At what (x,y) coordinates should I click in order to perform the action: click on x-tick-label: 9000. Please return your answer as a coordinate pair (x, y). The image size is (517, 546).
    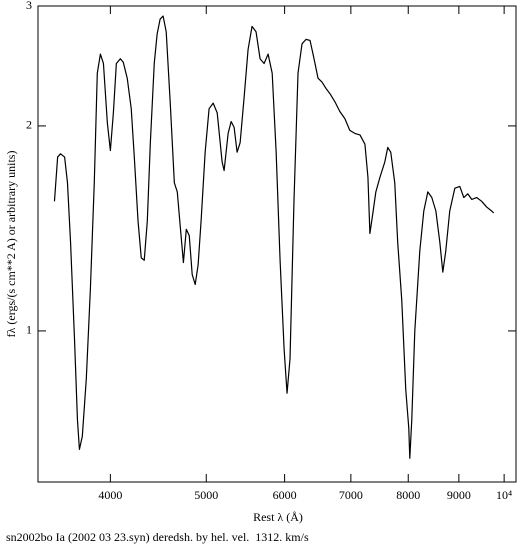
    Looking at the image, I should click on (459, 495).